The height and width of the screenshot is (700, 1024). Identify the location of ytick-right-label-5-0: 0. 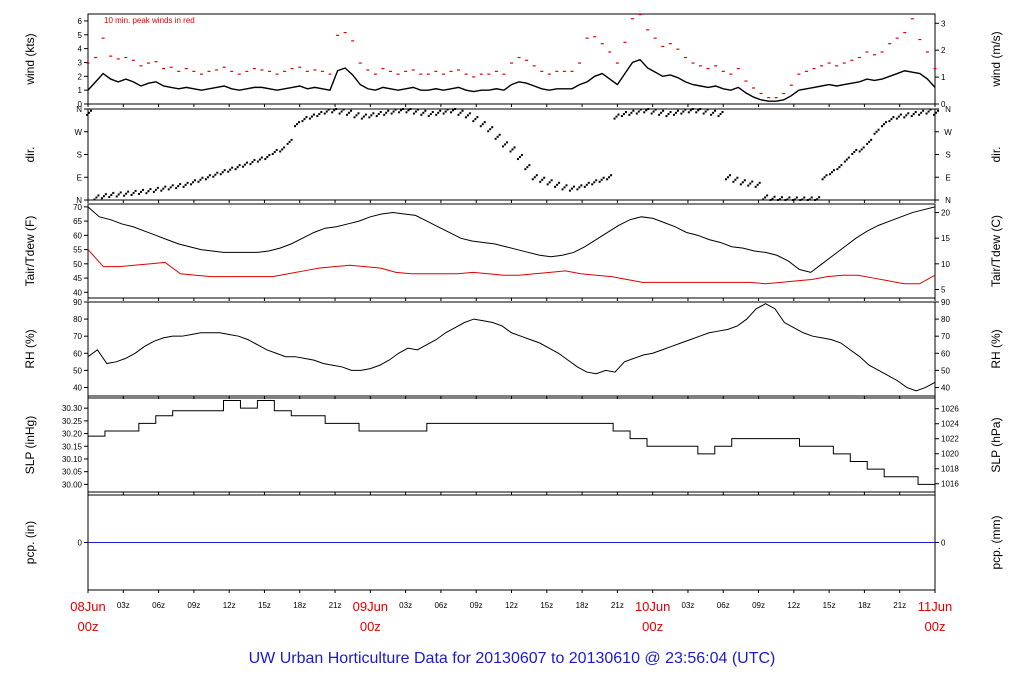
(943, 543).